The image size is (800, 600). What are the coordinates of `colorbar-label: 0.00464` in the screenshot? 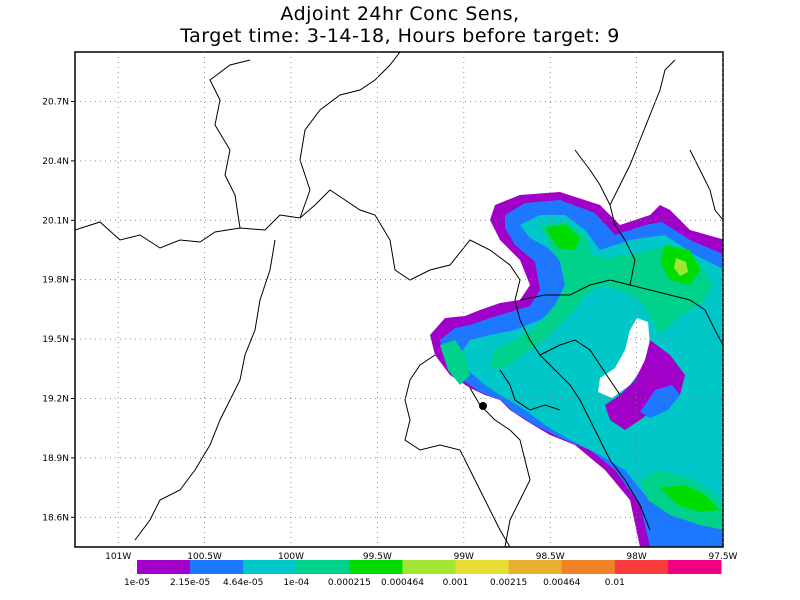 It's located at (561, 583).